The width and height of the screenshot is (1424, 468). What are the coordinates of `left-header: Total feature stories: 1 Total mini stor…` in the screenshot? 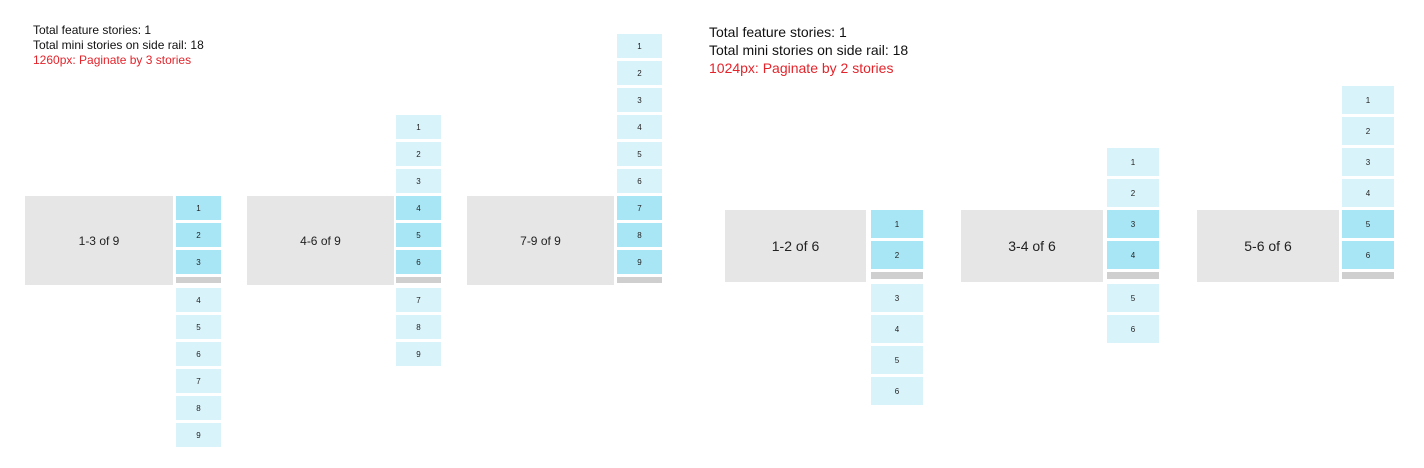 It's located at (118, 45).